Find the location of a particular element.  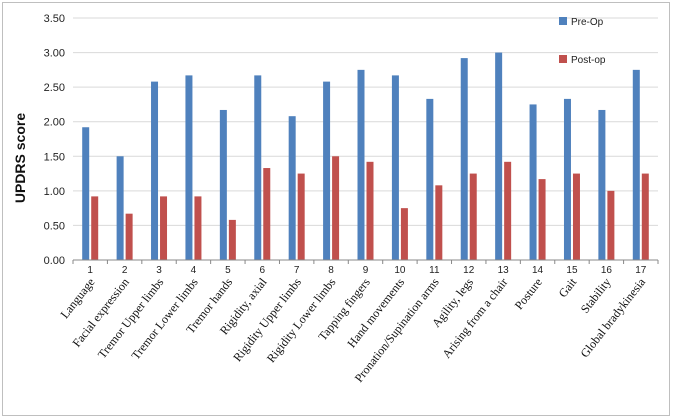

x-number-label: 13 is located at coordinates (504, 270).